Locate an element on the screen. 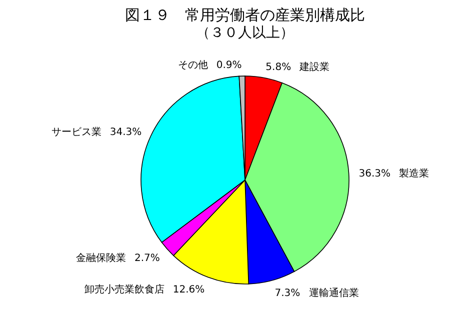 Image resolution: width=462 pixels, height=335 pixels. slice-label: サービス業 is located at coordinates (77, 132).